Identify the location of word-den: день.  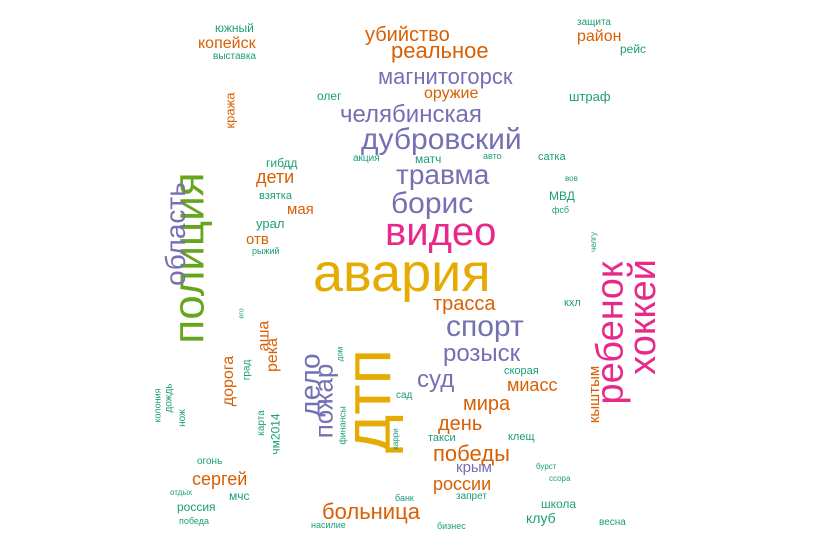
(460, 424).